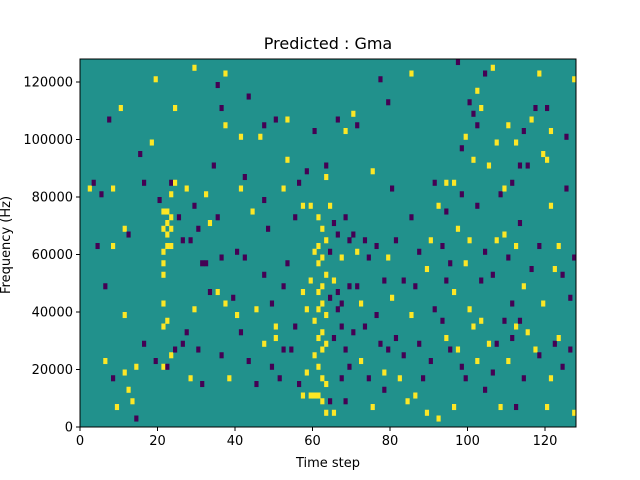 This screenshot has width=640, height=480. Describe the element at coordinates (52, 198) in the screenshot. I see `y-tick-label: 80000` at that location.